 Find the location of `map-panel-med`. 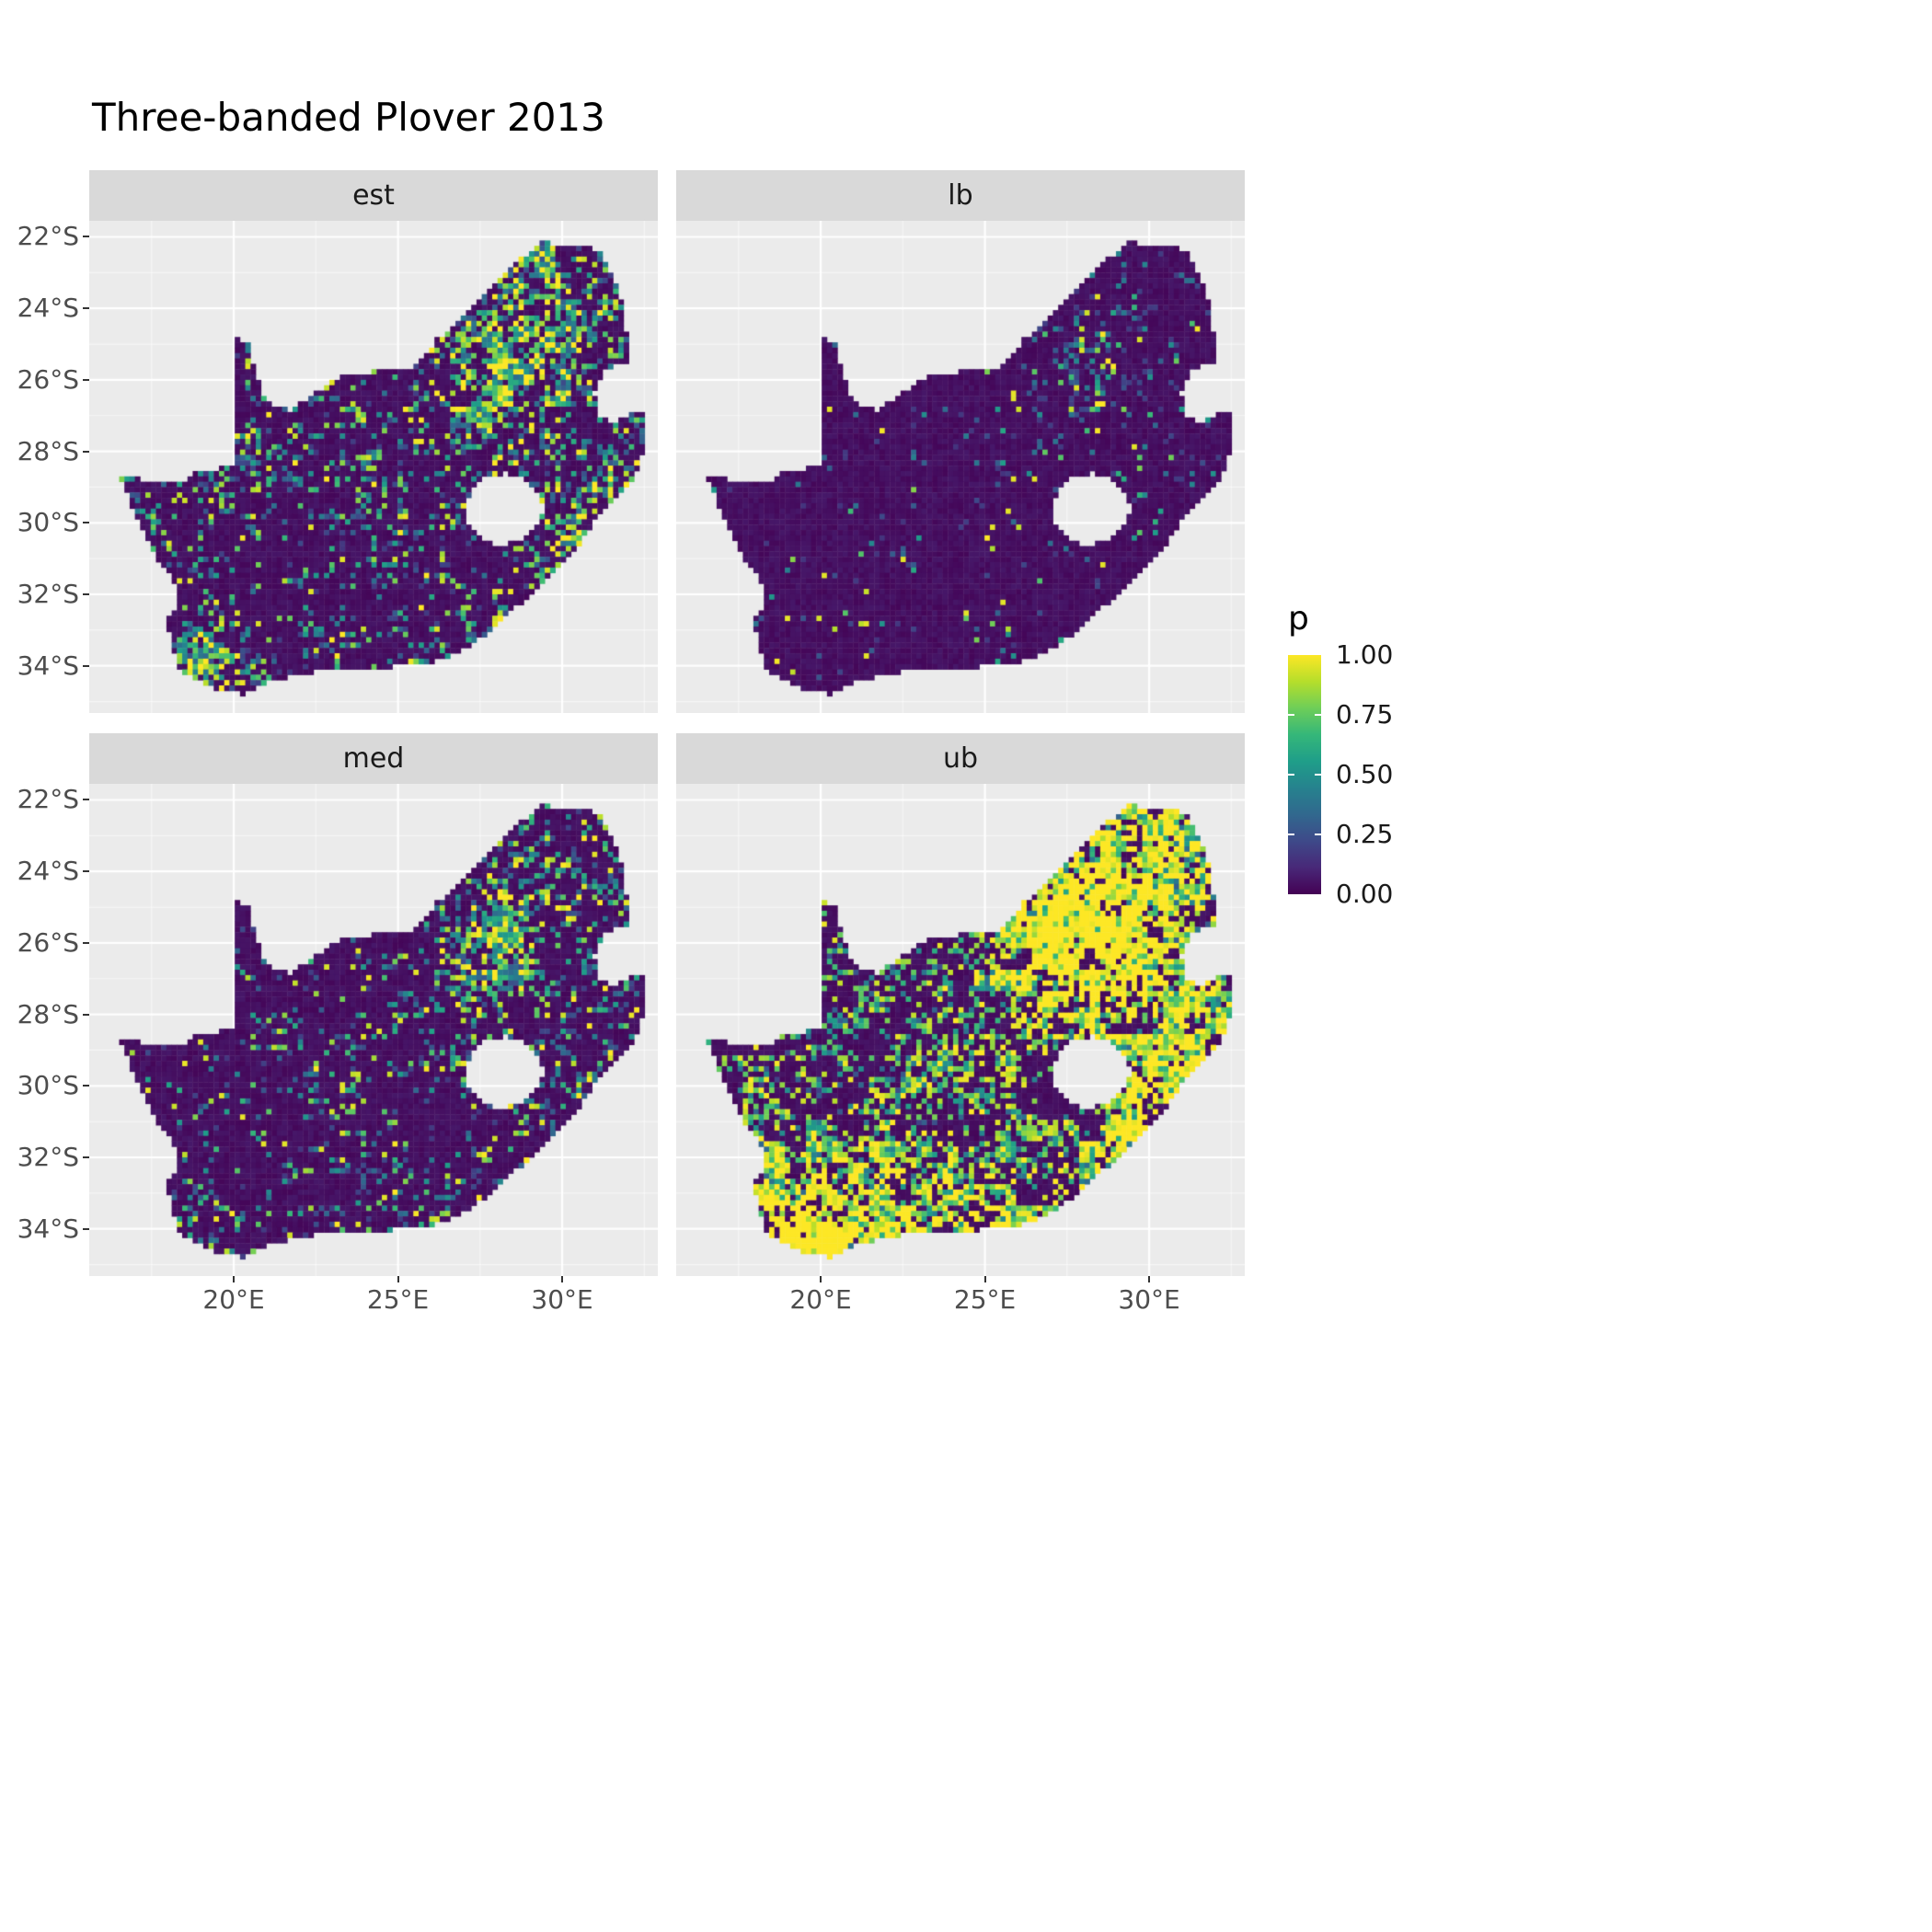

map-panel-med is located at coordinates (373, 1030).